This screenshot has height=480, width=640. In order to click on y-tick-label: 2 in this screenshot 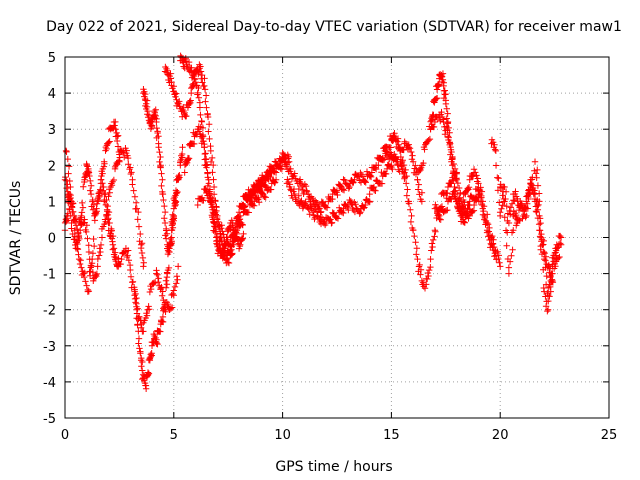, I will do `click(52, 166)`.